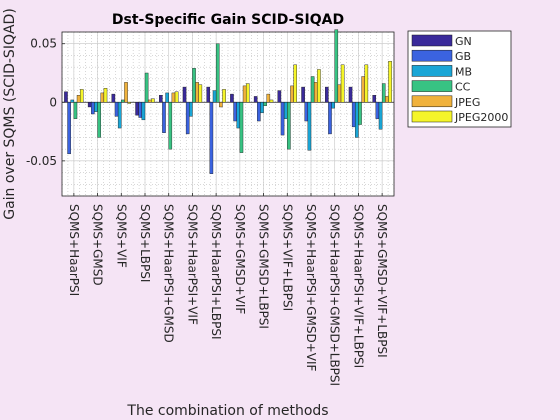  Describe the element at coordinates (228, 20) in the screenshot. I see `chart-title: Dst-Specific Gain SCID-SIQAD` at that location.